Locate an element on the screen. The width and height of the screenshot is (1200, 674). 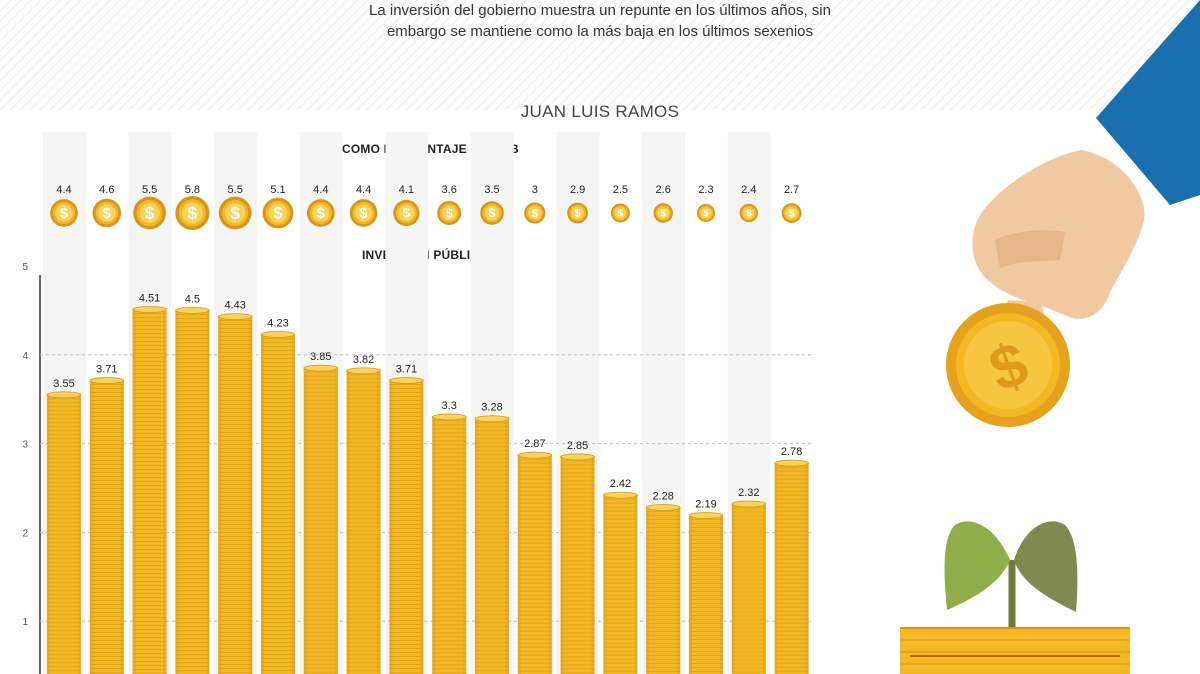
sleeve-icon is located at coordinates (1145, 107).